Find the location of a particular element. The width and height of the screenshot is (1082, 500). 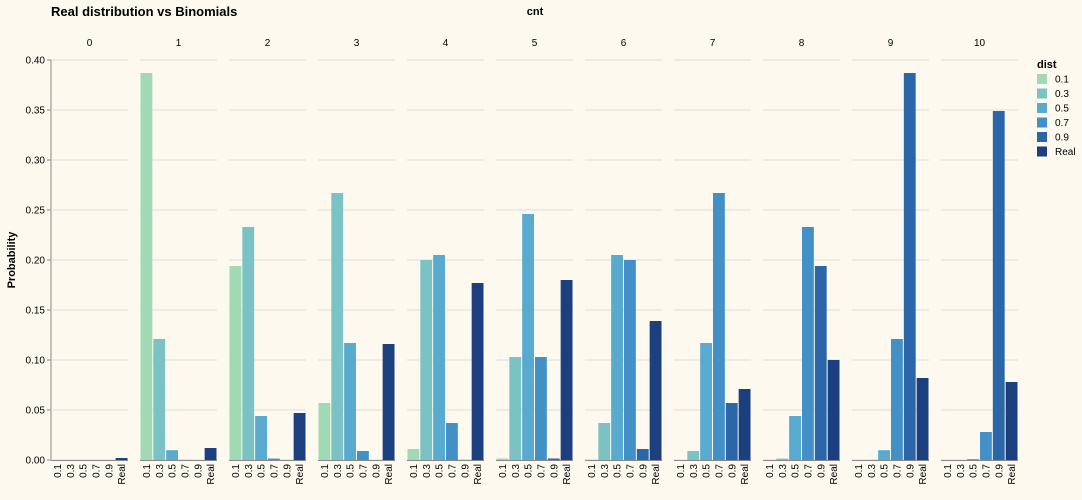

facet-label: 0 is located at coordinates (90, 43).